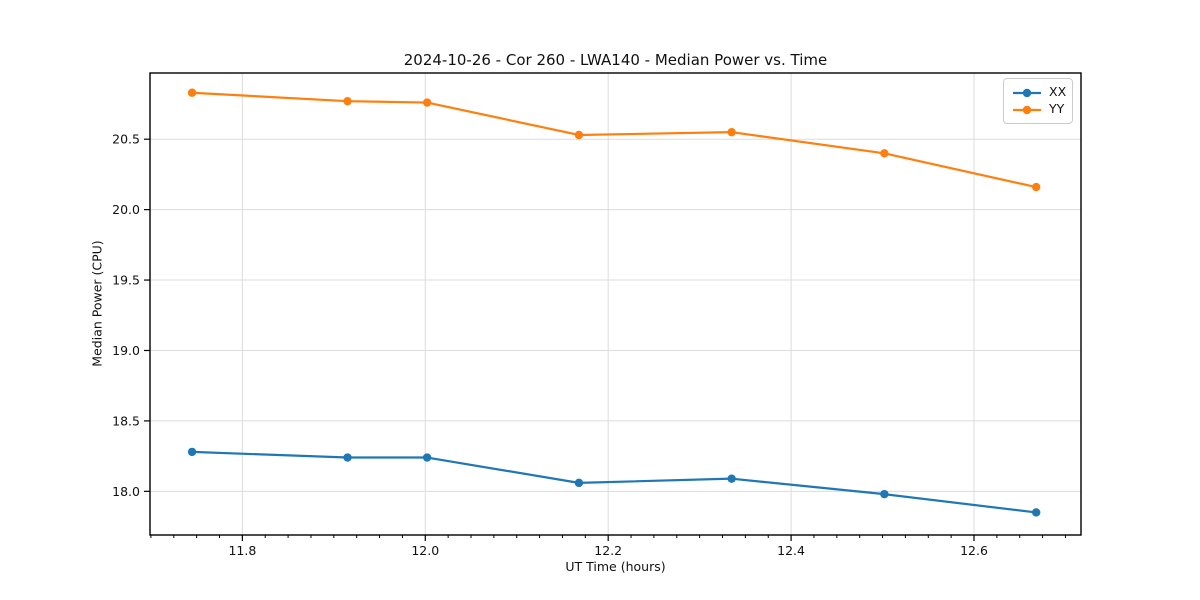  I want to click on legend-label: YY, so click(1057, 109).